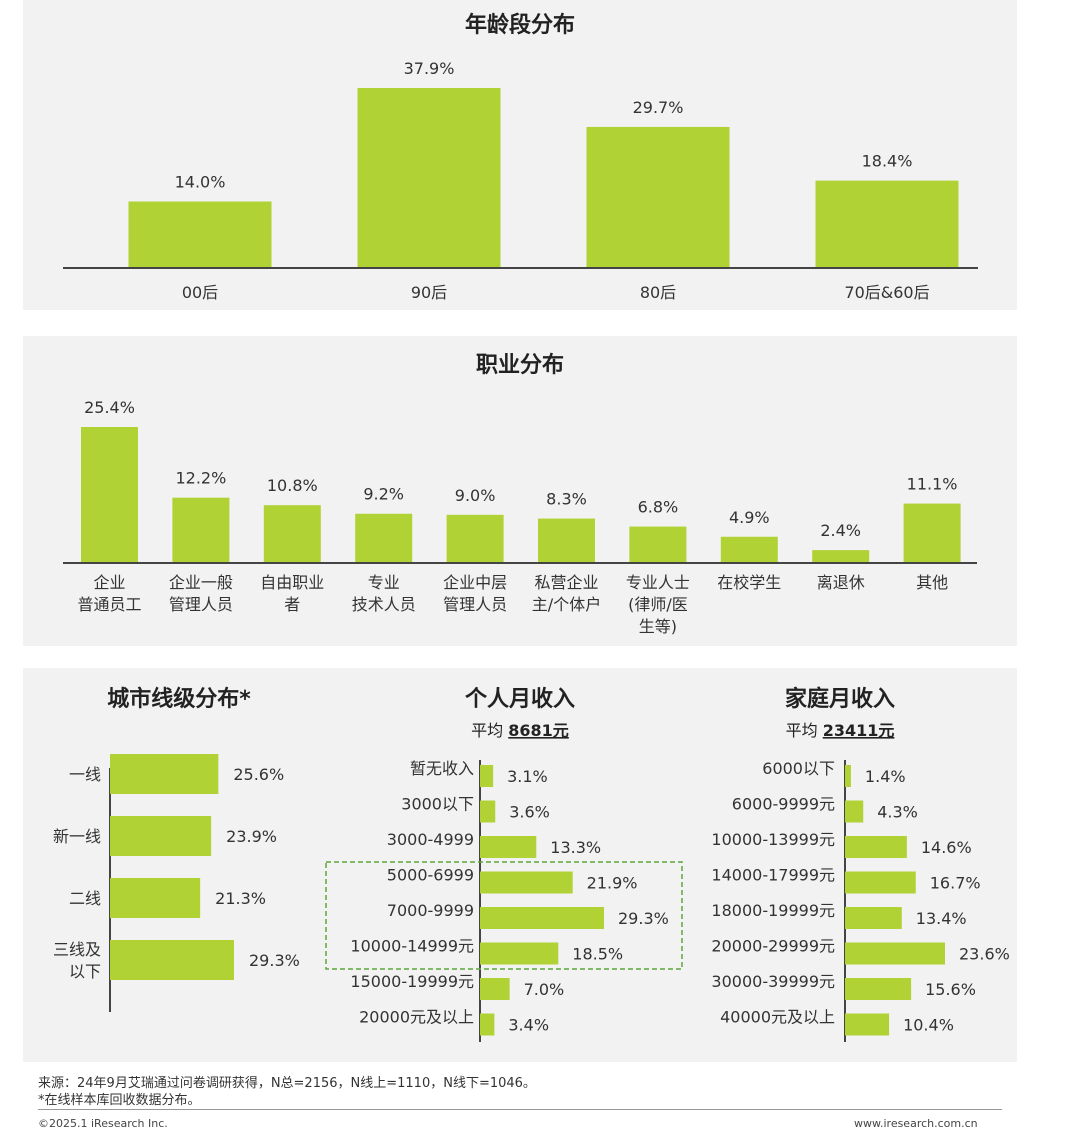 The image size is (1080, 1132). I want to click on website: www.iresearch.com.cn, so click(916, 1123).